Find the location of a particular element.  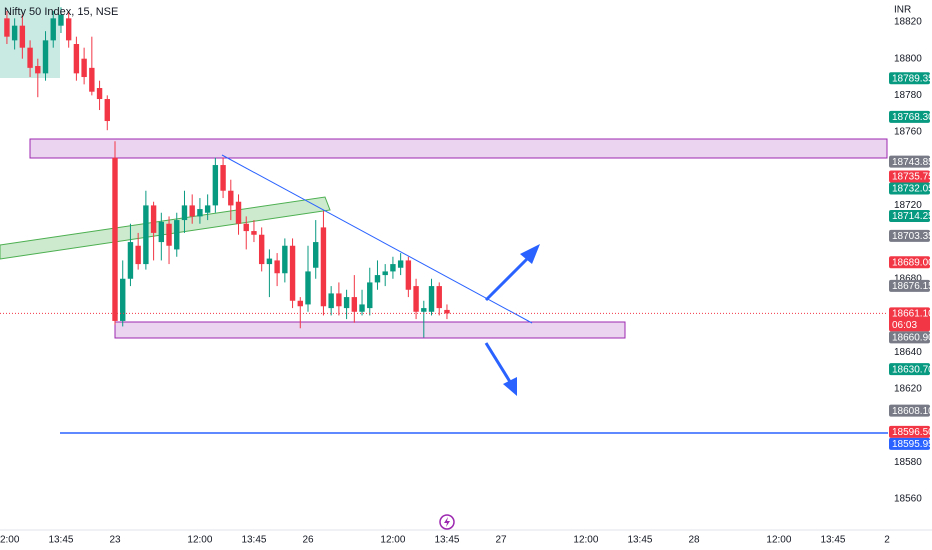

lightning-bolt is located at coordinates (447, 522).